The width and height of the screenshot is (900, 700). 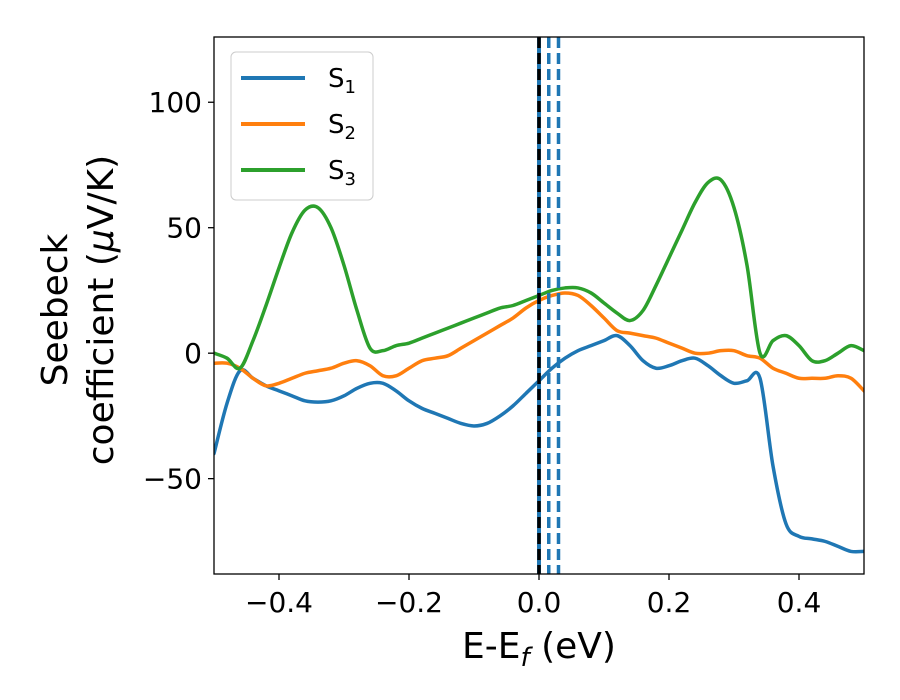 I want to click on x-tick-label: 0.4, so click(x=799, y=602).